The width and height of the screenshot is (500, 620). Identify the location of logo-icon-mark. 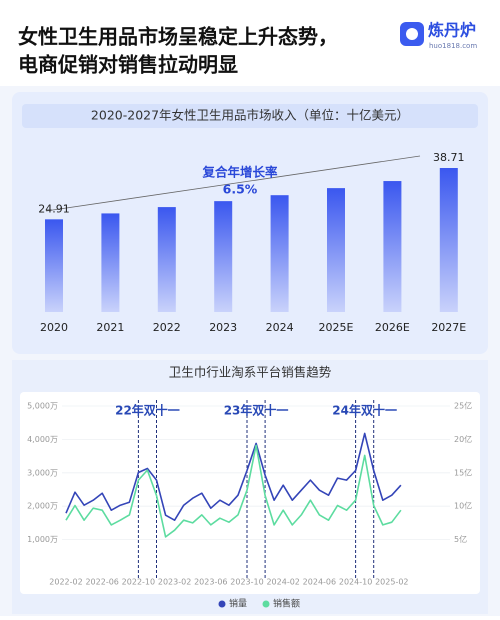
(412, 34).